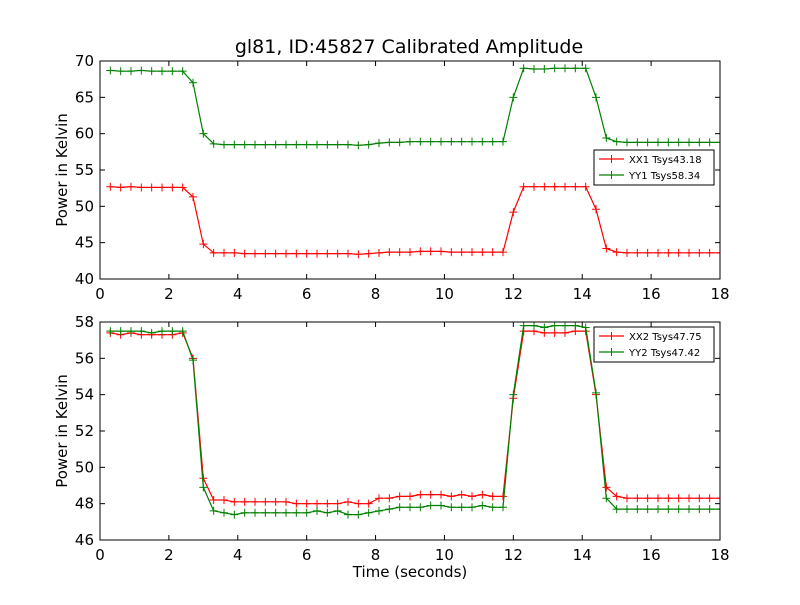  What do you see at coordinates (84, 97) in the screenshot?
I see `y-tick-label: 65` at bounding box center [84, 97].